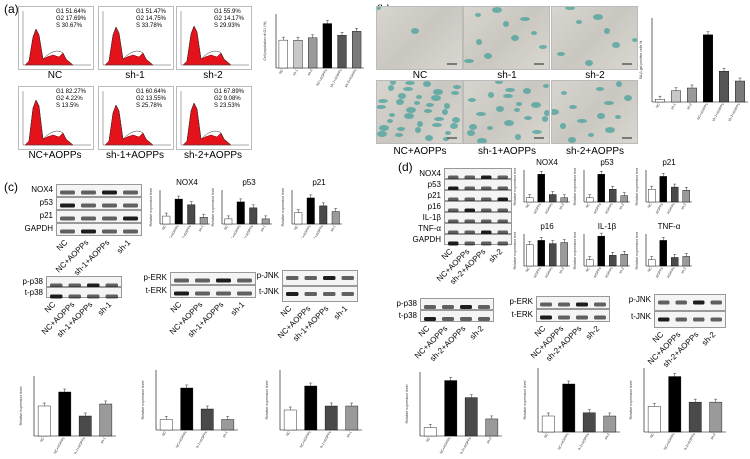 Image resolution: width=750 pixels, height=459 pixels. I want to click on d-jnk-band-row, so click(690, 319).